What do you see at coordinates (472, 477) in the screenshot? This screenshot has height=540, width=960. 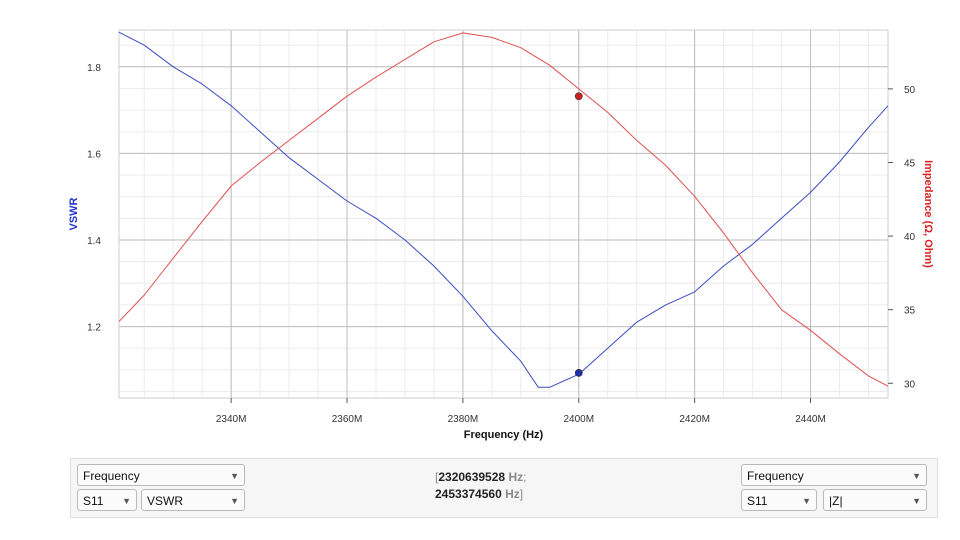 I see `range-start-value: 2320639528` at bounding box center [472, 477].